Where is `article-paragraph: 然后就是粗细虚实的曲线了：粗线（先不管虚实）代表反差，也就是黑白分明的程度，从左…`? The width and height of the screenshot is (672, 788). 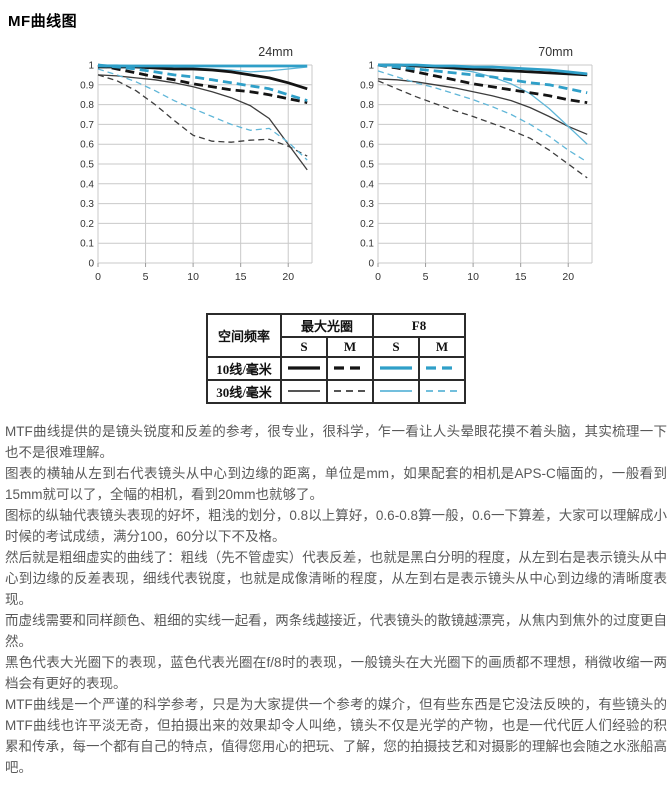 article-paragraph: 然后就是粗细虚实的曲线了：粗线（先不管虚实）代表反差，也就是黑白分明的程度，从左… is located at coordinates (336, 578).